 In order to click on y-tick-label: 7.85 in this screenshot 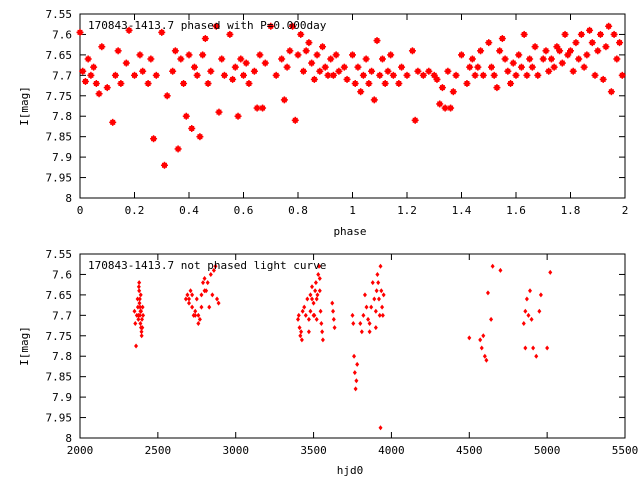, I will do `click(59, 137)`.